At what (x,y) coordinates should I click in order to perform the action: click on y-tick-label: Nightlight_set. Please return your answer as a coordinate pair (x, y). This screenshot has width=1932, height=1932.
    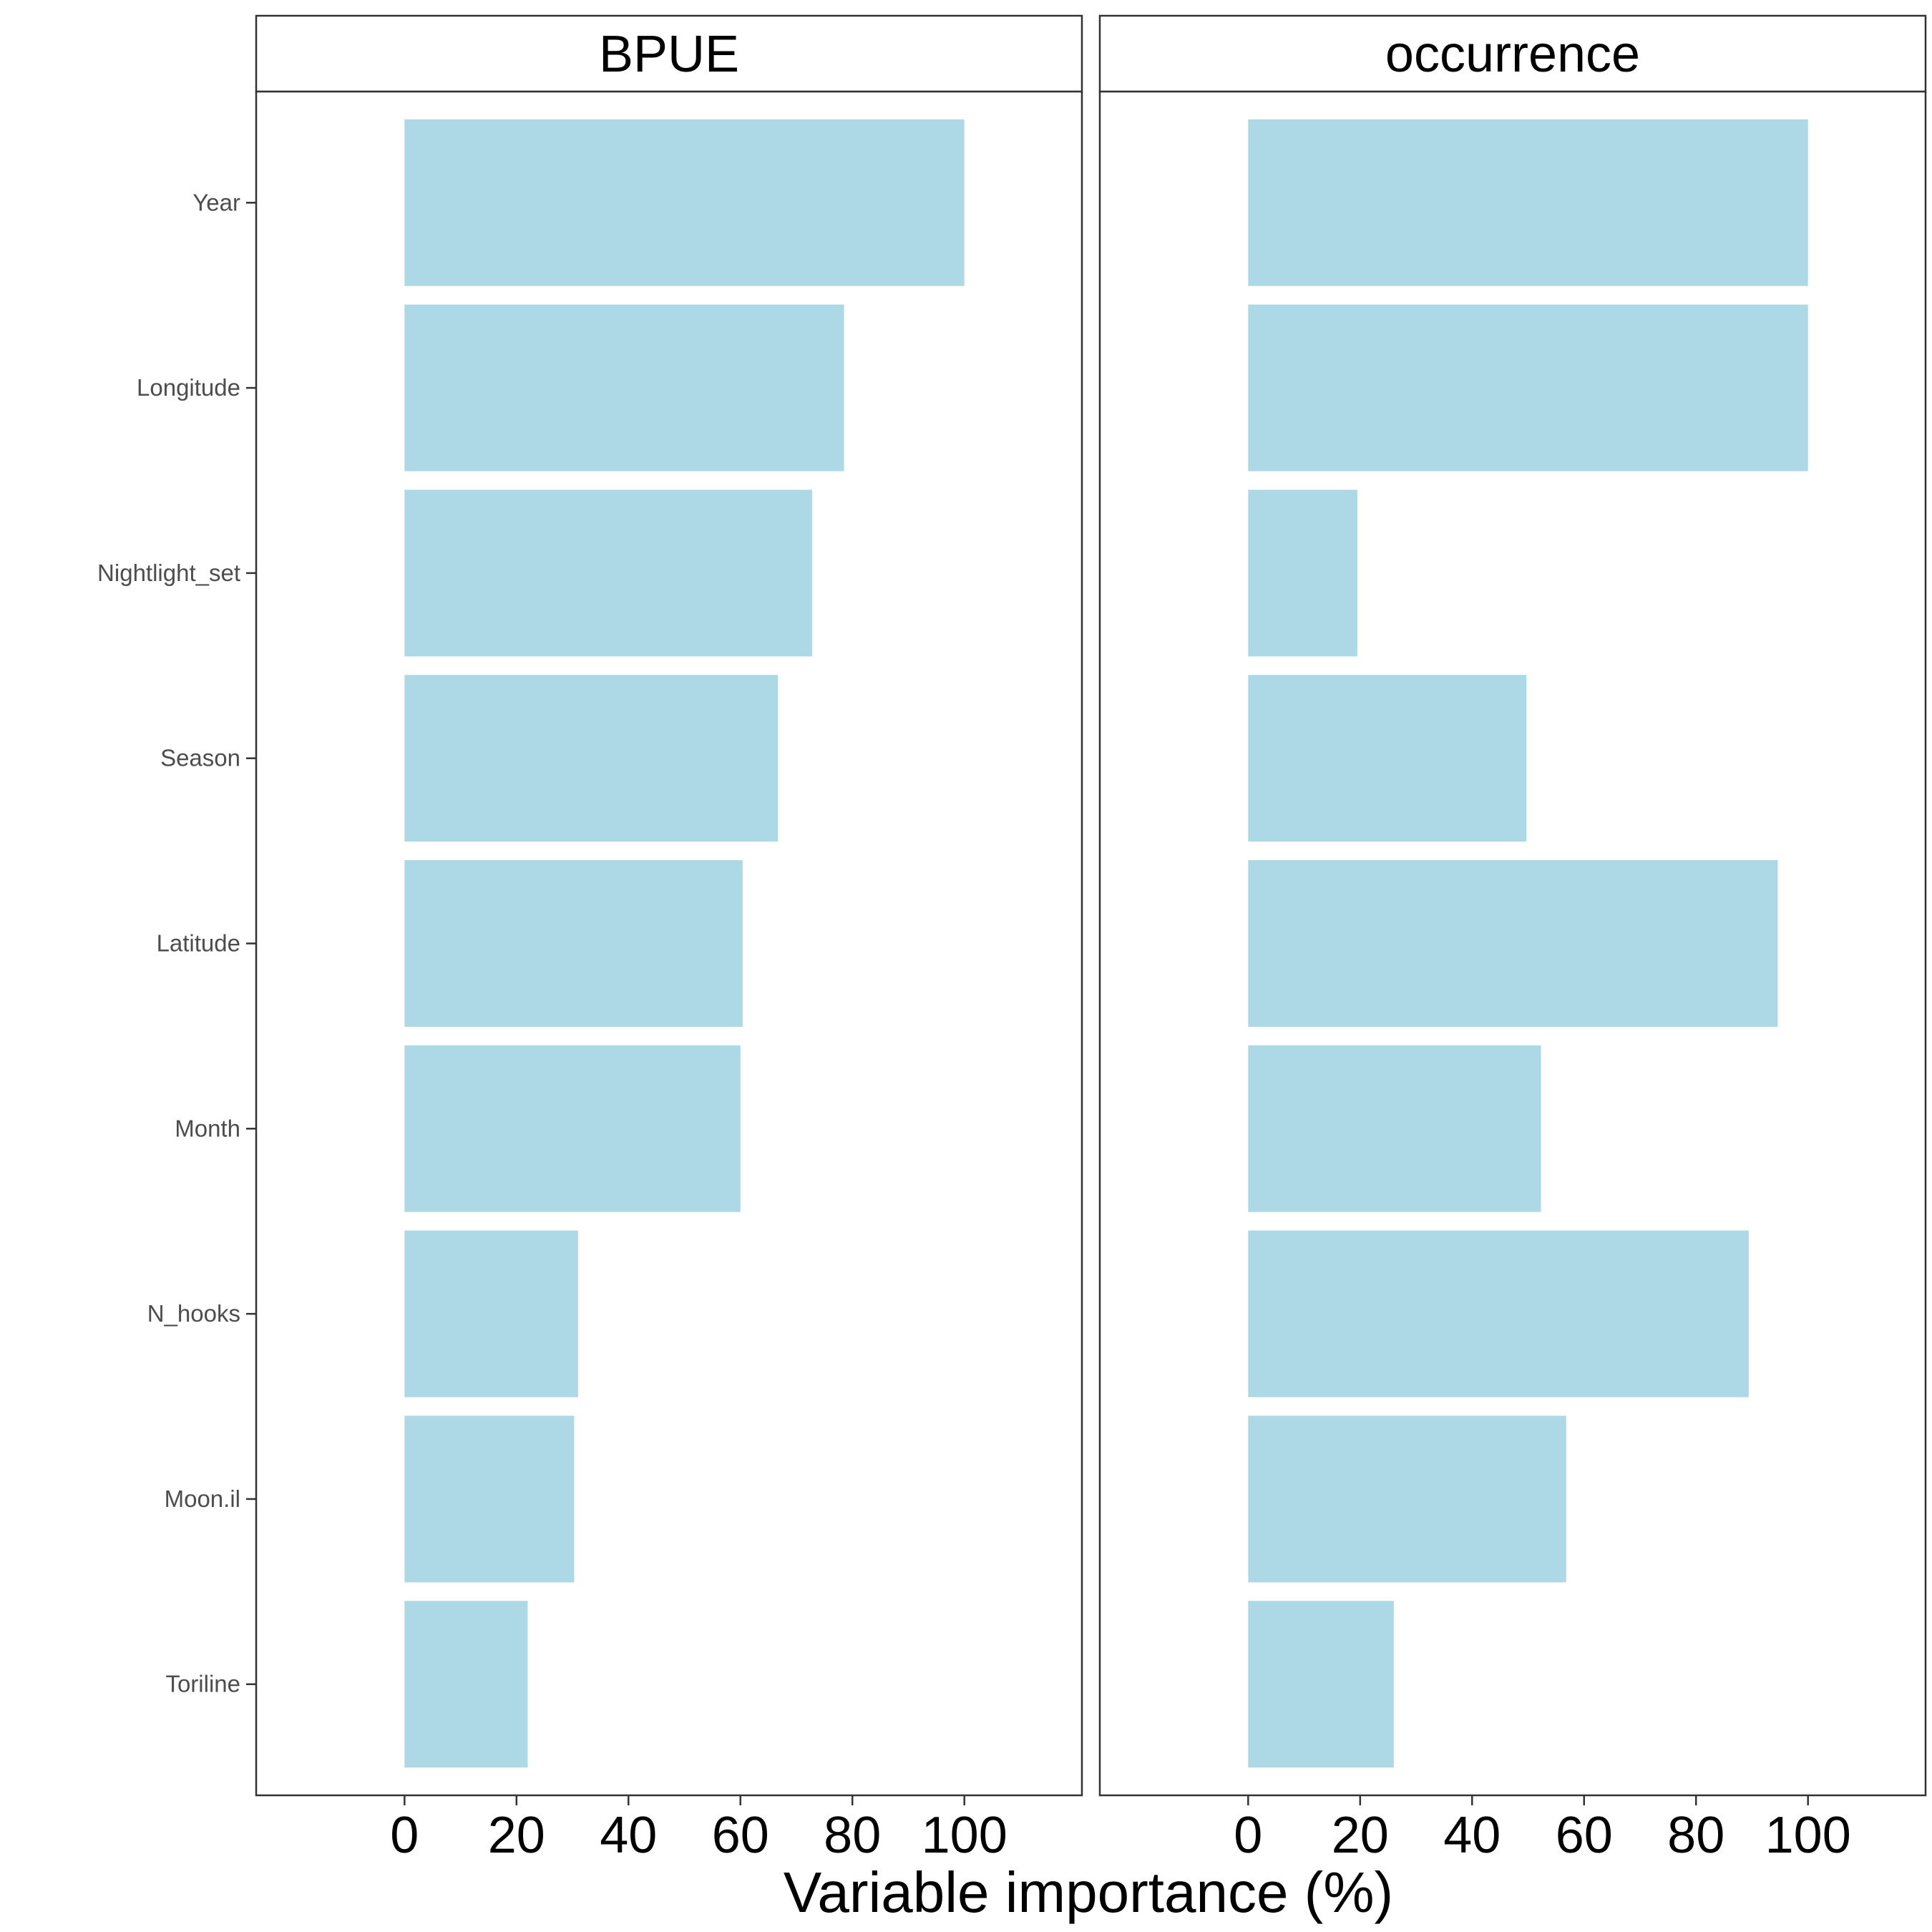
    Looking at the image, I should click on (168, 573).